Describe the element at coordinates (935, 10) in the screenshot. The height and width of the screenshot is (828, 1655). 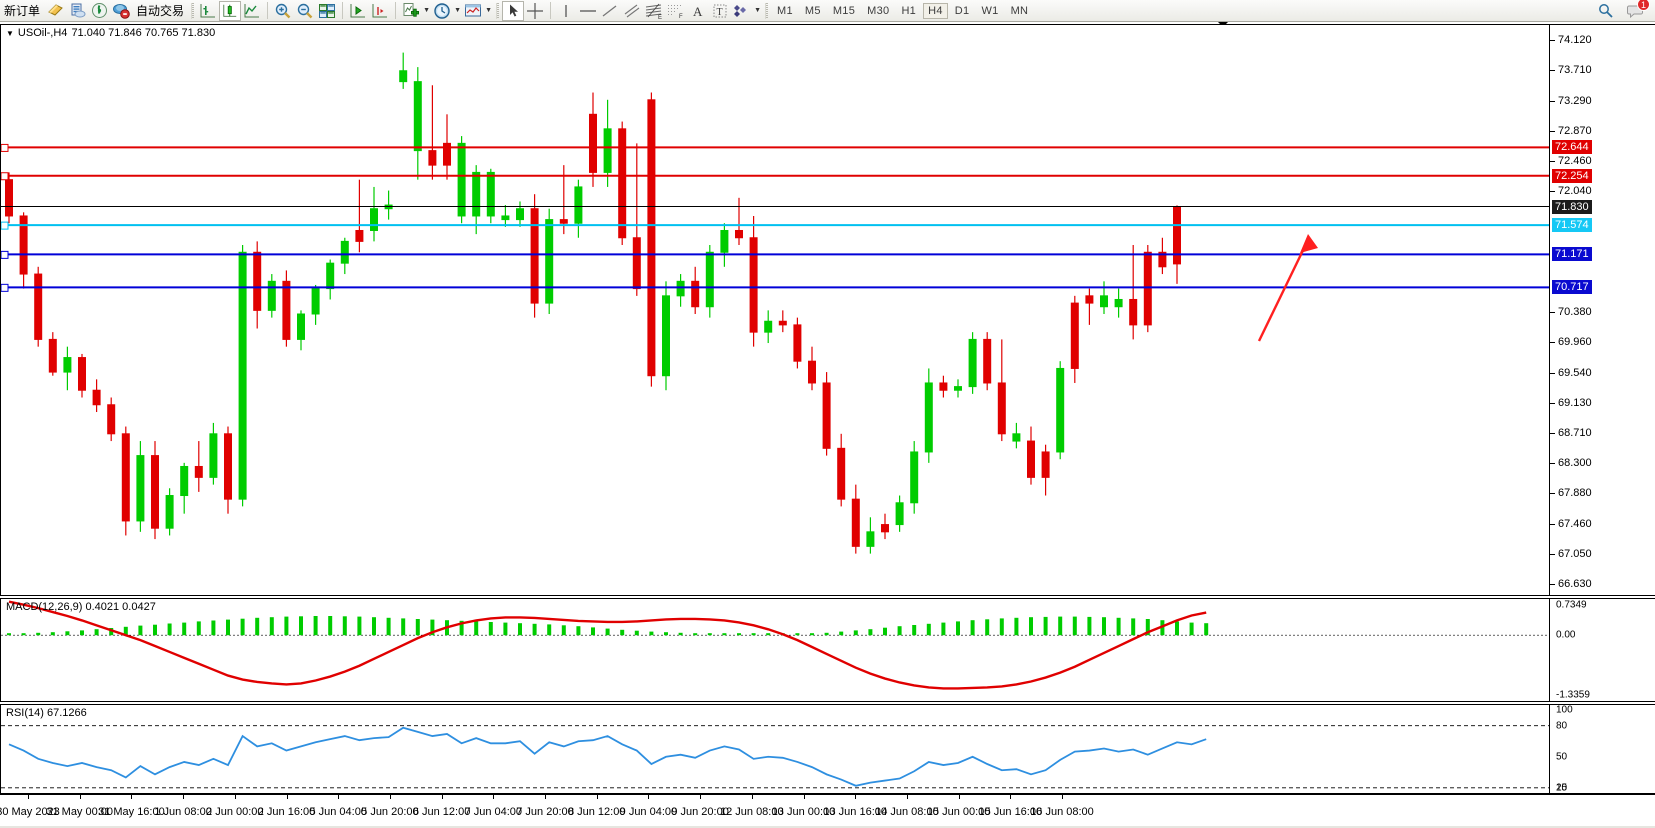
I see `timeframe-h4: H4` at that location.